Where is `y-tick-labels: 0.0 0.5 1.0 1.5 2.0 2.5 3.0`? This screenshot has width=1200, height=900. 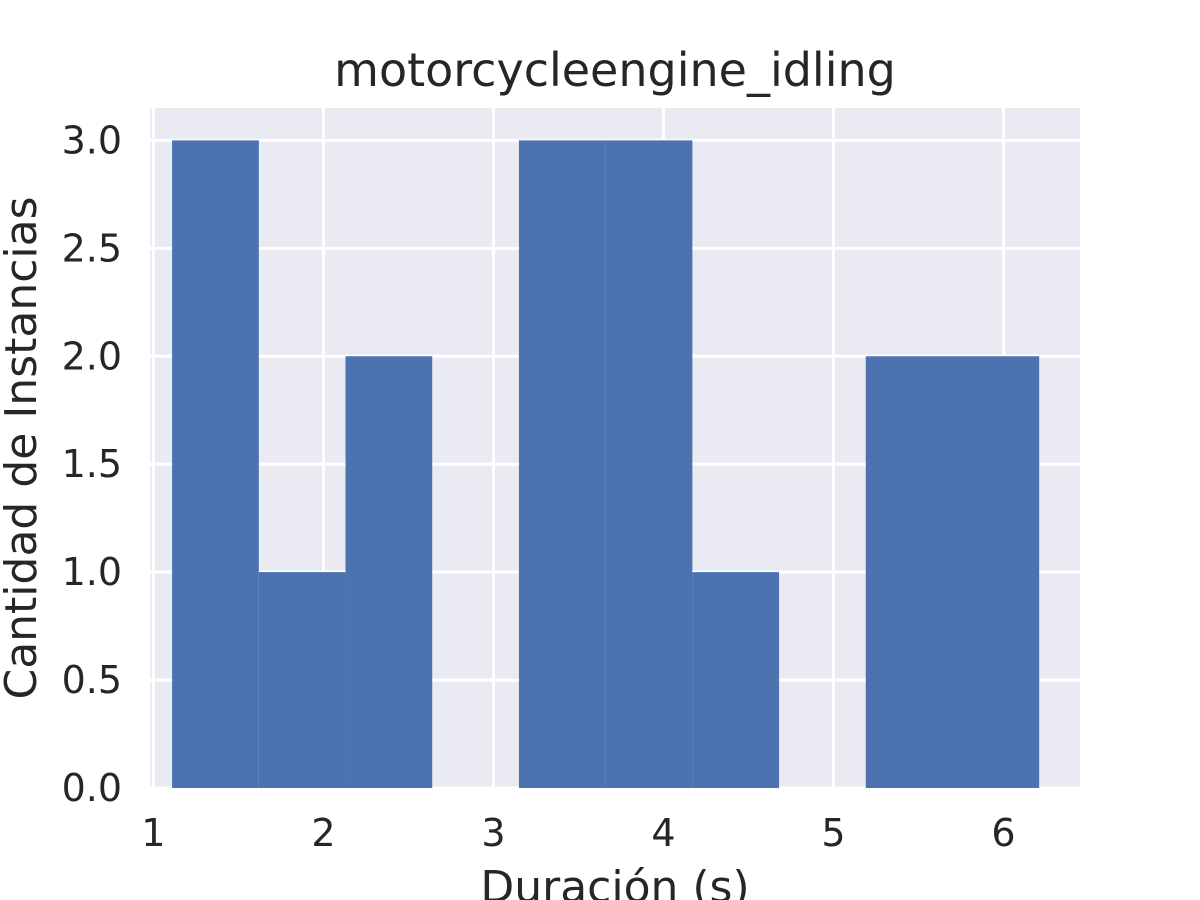
y-tick-labels: 0.0 0.5 1.0 1.5 2.0 2.5 3.0 is located at coordinates (92, 464).